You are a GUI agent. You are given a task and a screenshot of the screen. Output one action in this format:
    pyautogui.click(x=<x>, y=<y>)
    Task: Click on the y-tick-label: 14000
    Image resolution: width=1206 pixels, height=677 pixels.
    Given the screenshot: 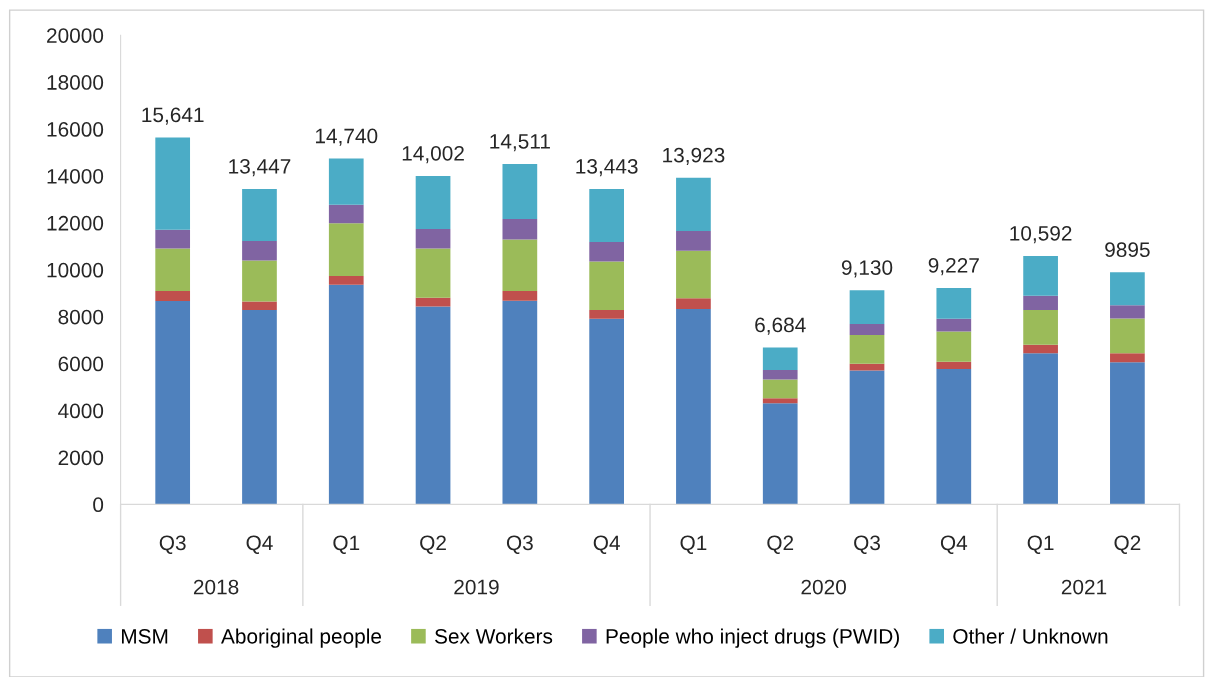 What is the action you would take?
    pyautogui.click(x=75, y=176)
    